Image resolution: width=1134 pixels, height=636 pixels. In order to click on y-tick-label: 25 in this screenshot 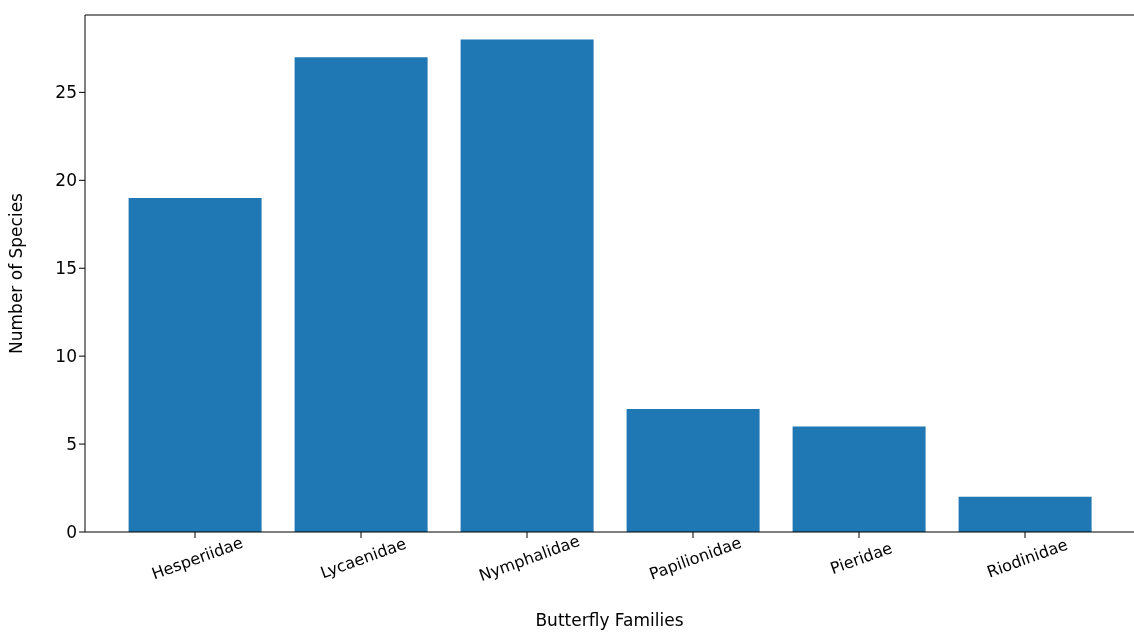, I will do `click(66, 92)`.